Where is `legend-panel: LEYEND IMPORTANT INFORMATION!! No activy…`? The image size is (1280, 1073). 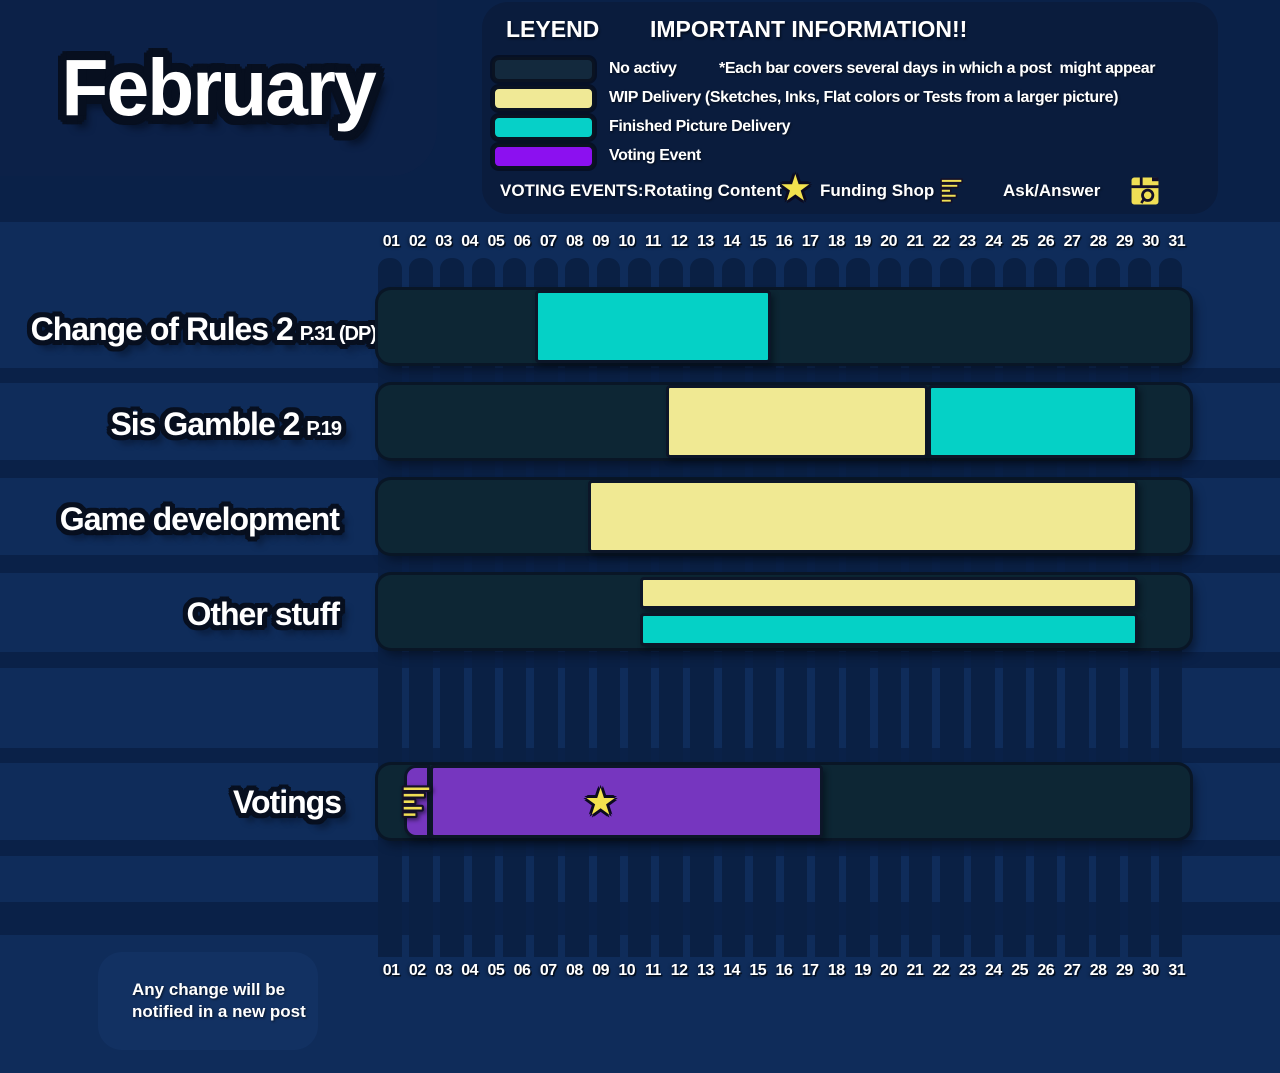
legend-panel: LEYEND IMPORTANT INFORMATION!! No activy… is located at coordinates (850, 108).